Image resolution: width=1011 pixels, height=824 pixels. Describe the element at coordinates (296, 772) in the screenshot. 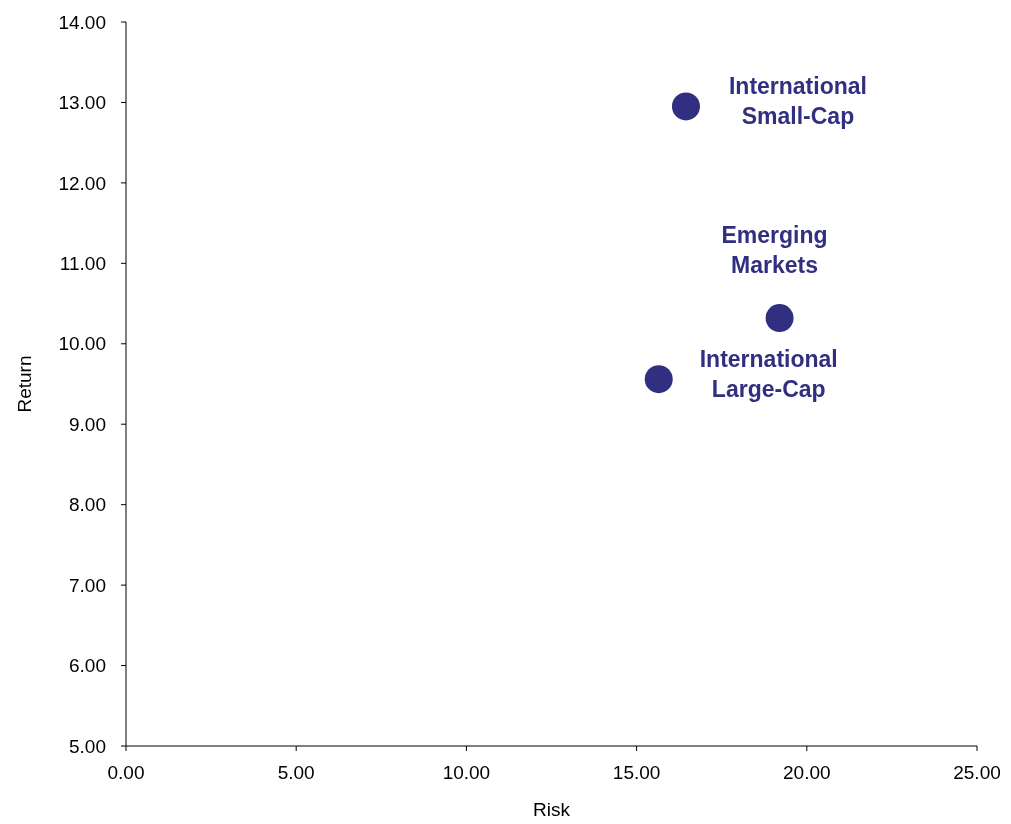

I see `x-tick-label: 5.00` at that location.